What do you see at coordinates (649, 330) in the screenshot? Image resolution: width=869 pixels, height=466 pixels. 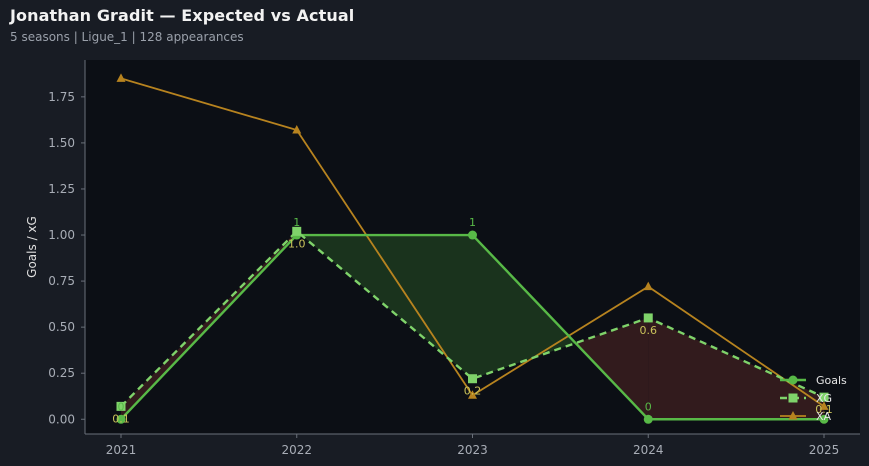 I see `xg-data-label: 0.6` at bounding box center [649, 330].